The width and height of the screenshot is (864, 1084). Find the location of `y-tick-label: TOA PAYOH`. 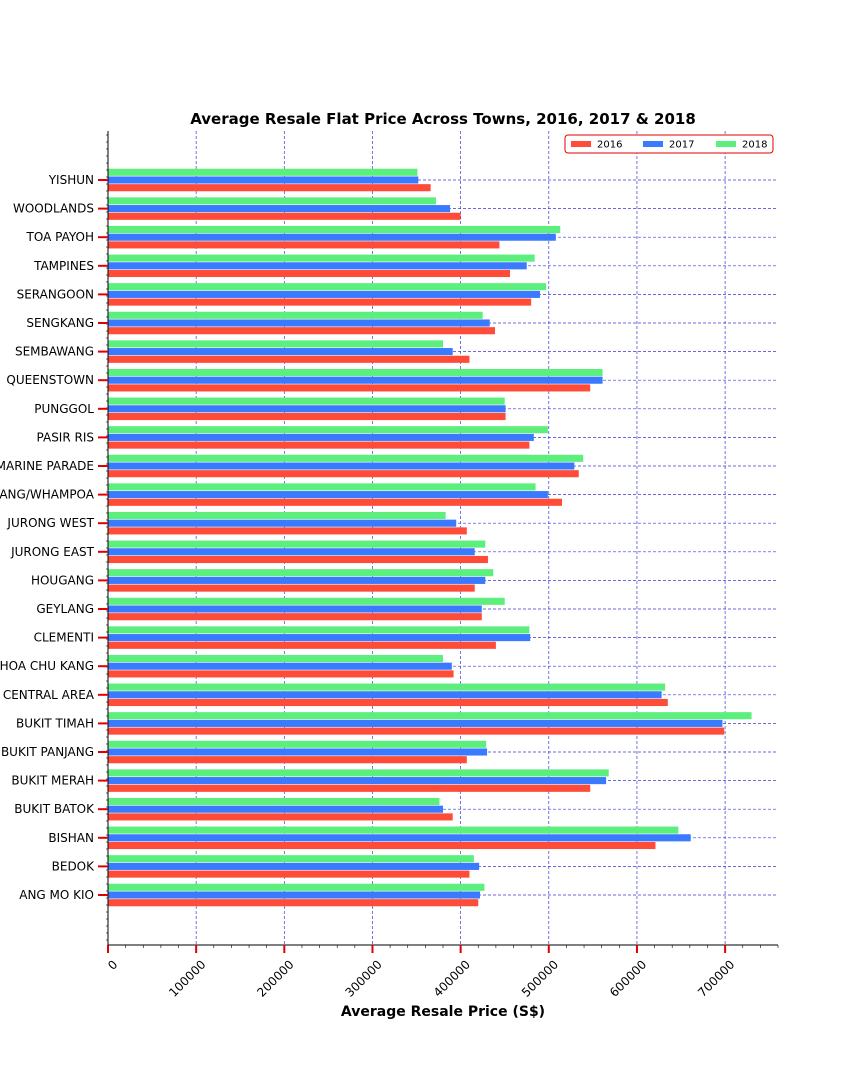

y-tick-label: TOA PAYOH is located at coordinates (60, 237).